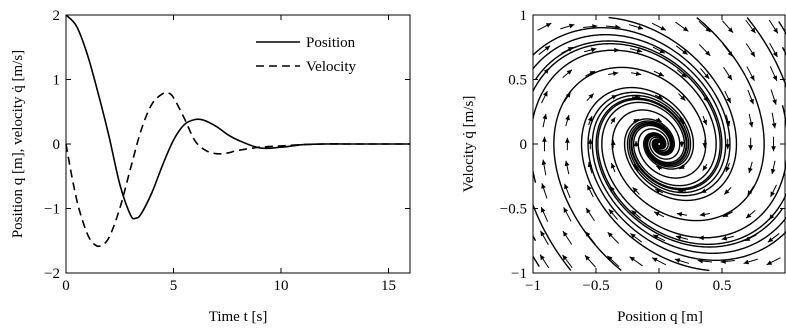  Describe the element at coordinates (660, 317) in the screenshot. I see `right-x-axis-label: Position q [m]` at that location.